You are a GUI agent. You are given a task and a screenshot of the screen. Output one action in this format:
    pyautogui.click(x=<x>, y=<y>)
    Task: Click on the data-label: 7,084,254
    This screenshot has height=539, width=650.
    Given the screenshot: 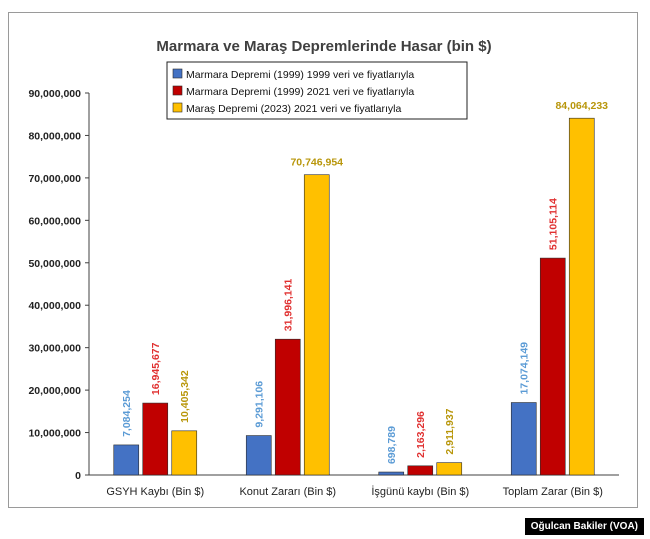 What is the action you would take?
    pyautogui.click(x=127, y=413)
    